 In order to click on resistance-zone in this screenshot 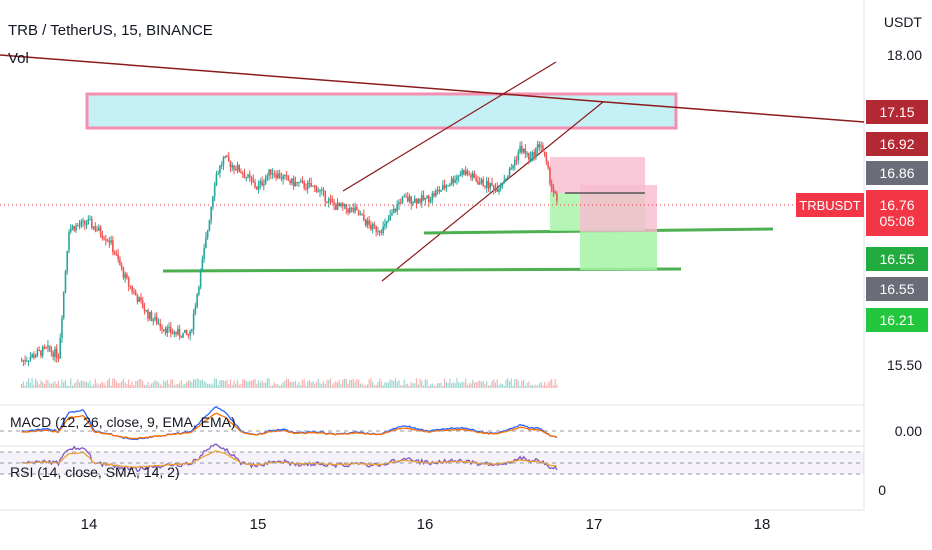, I will do `click(381, 111)`.